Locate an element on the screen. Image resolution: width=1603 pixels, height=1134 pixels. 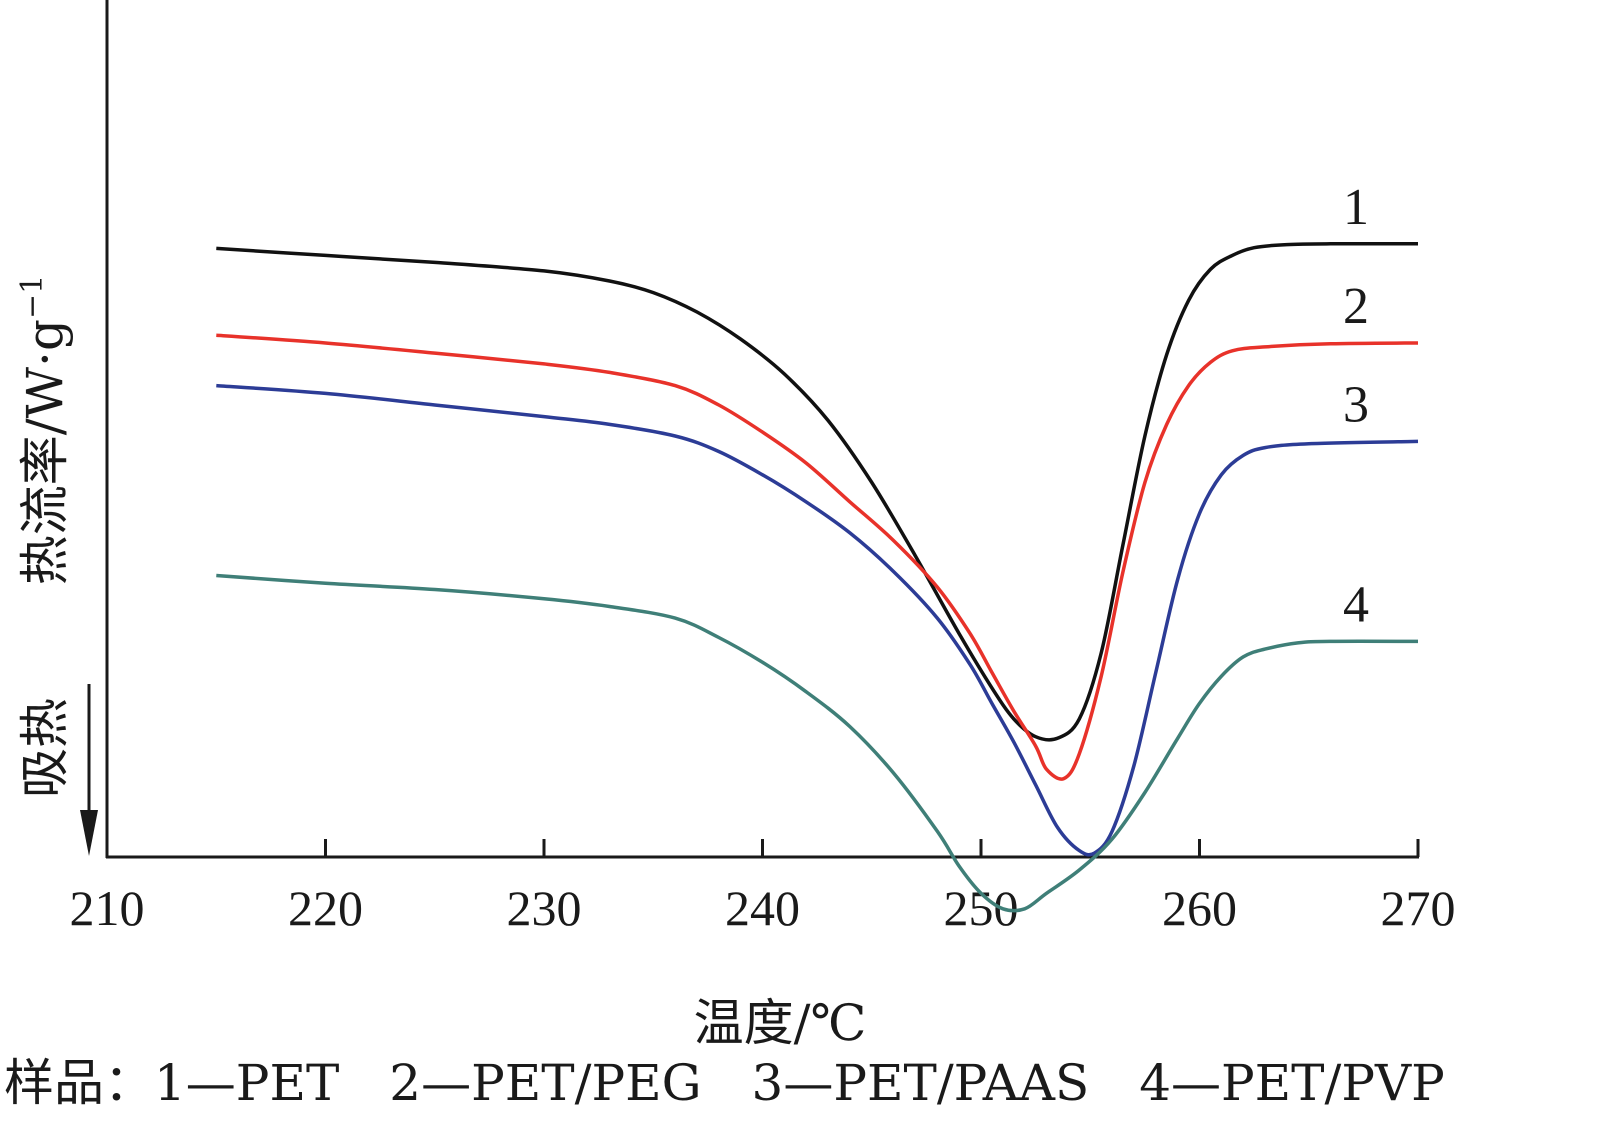
x-tick-label: 250 is located at coordinates (981, 908).